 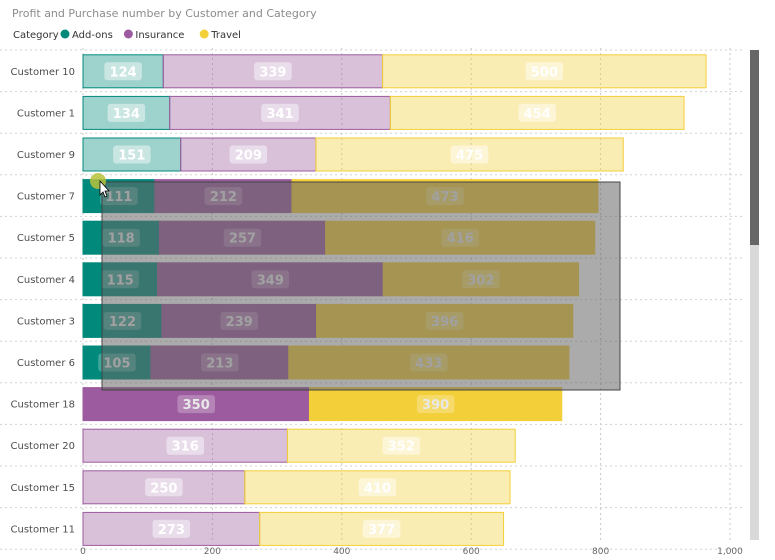 I want to click on x-tick-label: 600, so click(x=471, y=552).